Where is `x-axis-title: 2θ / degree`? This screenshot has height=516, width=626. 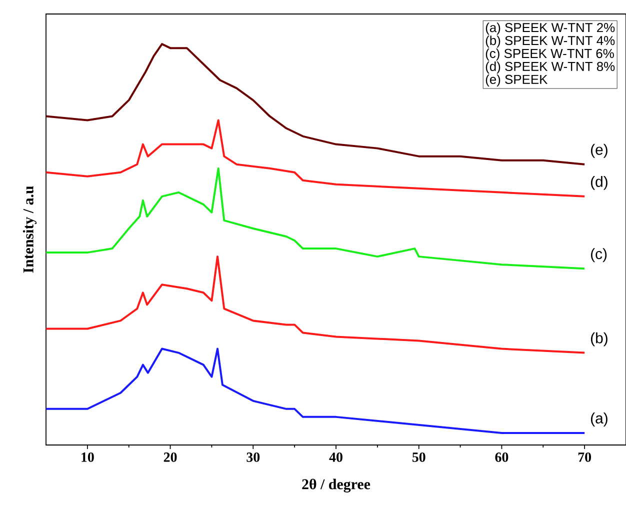
x-axis-title: 2θ / degree is located at coordinates (336, 485).